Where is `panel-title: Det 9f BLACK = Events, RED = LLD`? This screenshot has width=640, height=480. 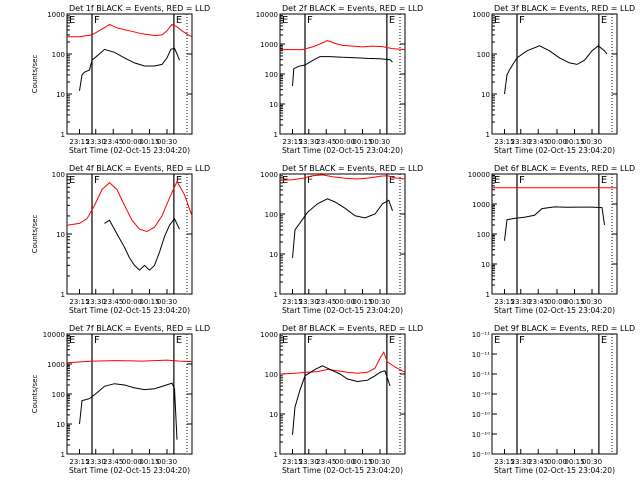 panel-title: Det 9f BLACK = Events, RED = LLD is located at coordinates (564, 328).